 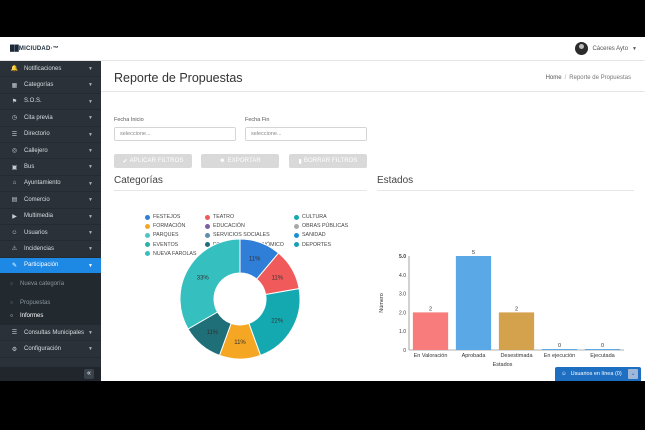 What do you see at coordinates (382, 303) in the screenshot?
I see `y-axis-title: Número` at bounding box center [382, 303].